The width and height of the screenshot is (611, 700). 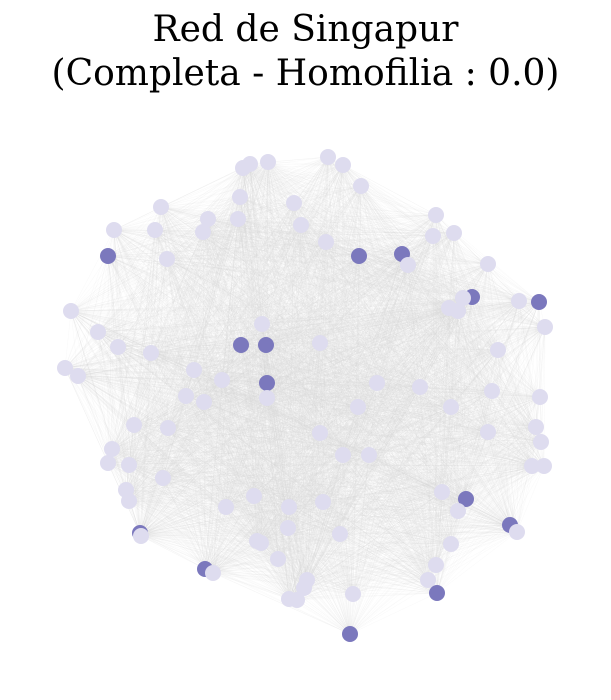 What do you see at coordinates (305, 29) in the screenshot?
I see `chart-title-line-1: Red de Singapur` at bounding box center [305, 29].